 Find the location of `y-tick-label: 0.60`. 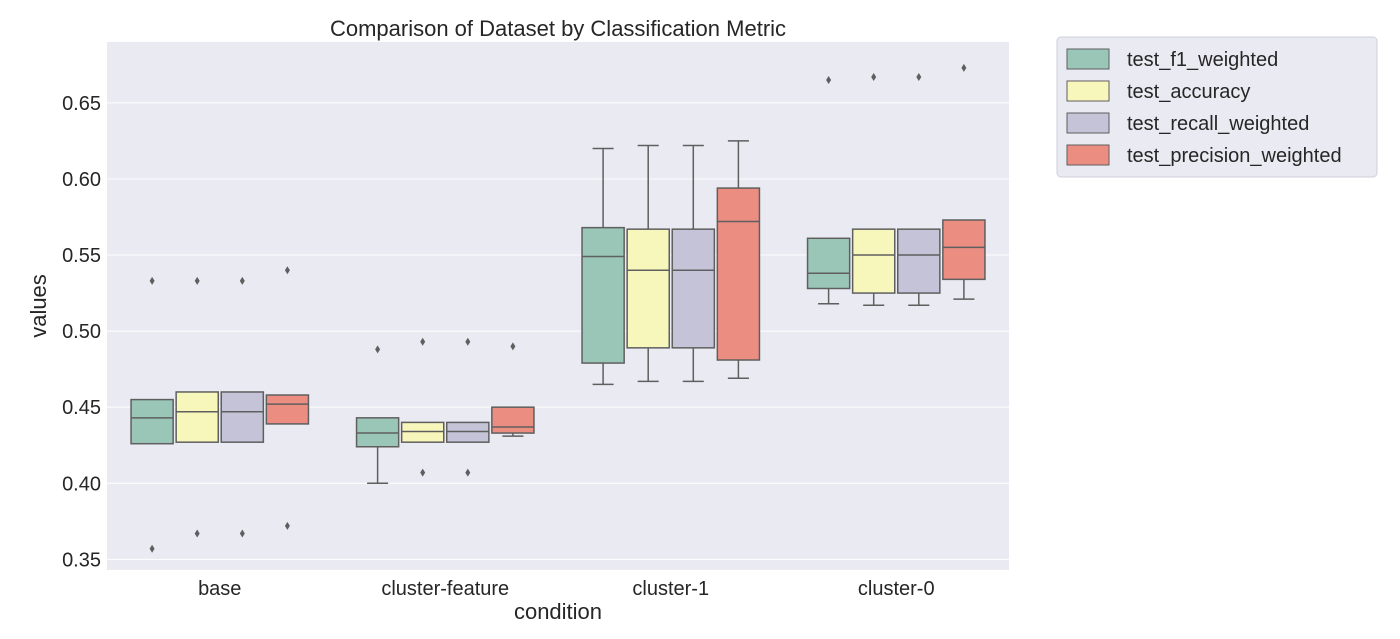

y-tick-label: 0.60 is located at coordinates (81, 180).